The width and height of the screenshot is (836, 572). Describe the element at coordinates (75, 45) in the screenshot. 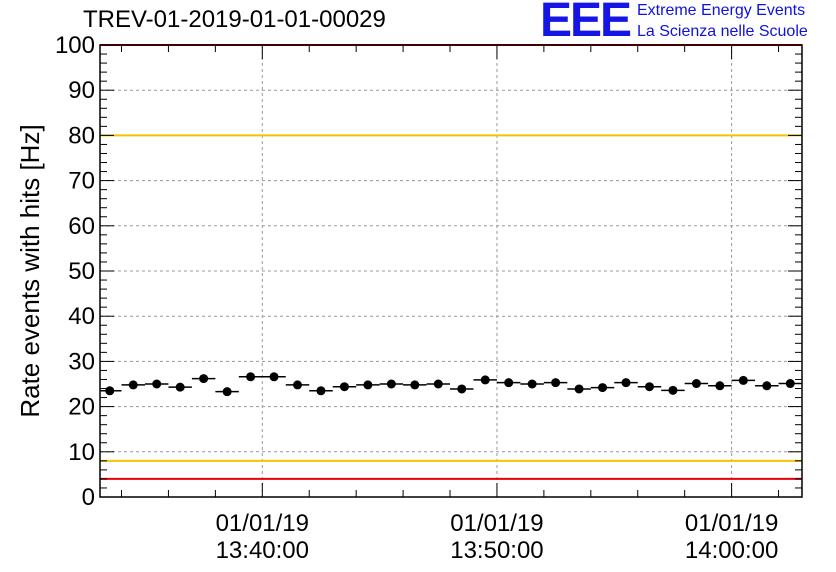

I see `y-tick-label: 100` at that location.